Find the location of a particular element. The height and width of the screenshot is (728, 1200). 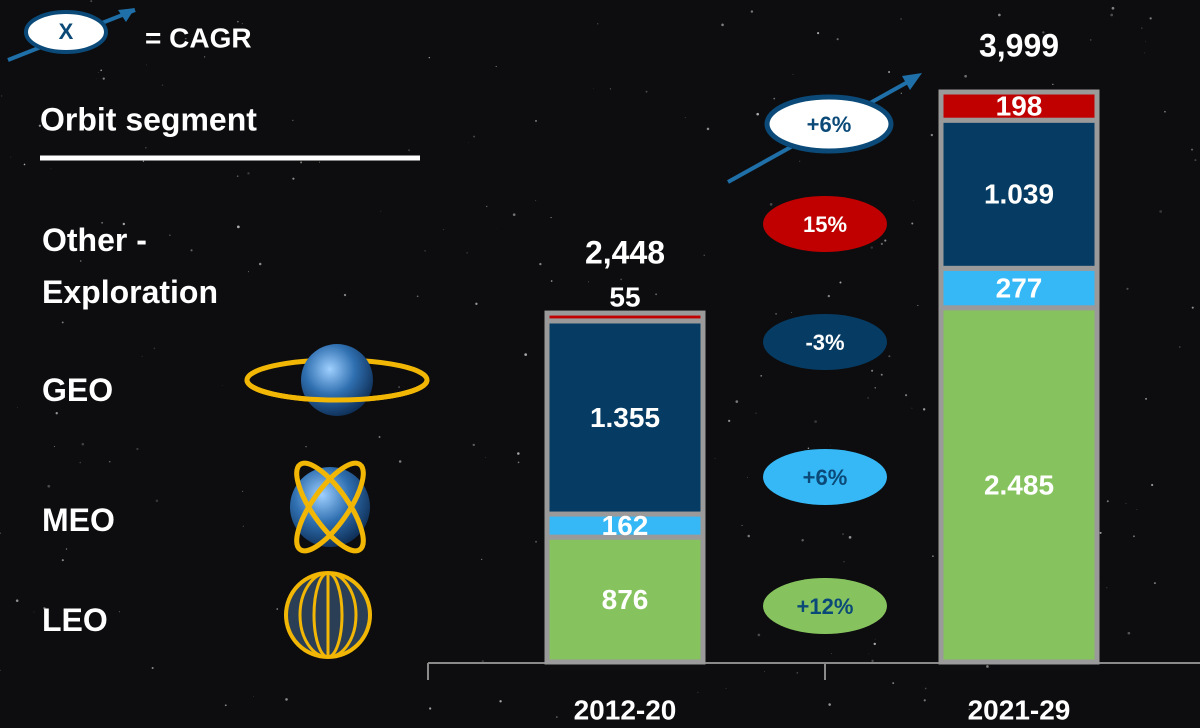

total-label: 2,448 is located at coordinates (625, 253).